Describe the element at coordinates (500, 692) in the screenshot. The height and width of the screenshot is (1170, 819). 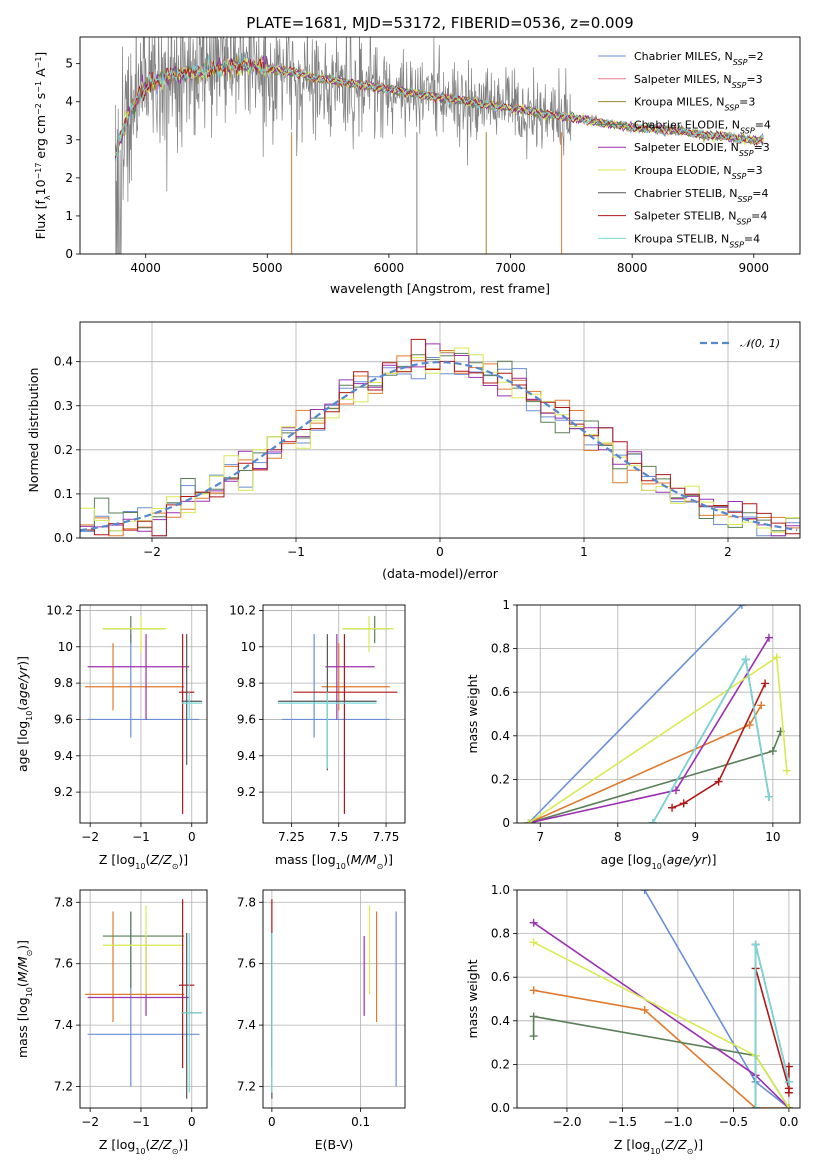
I see `y-tick-label: 0.6` at that location.